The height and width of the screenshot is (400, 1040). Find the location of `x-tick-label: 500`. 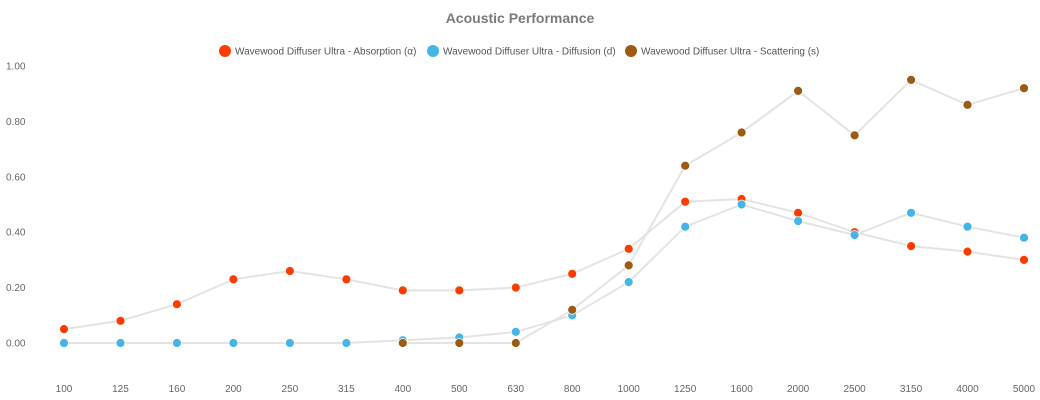

x-tick-label: 500 is located at coordinates (459, 389).